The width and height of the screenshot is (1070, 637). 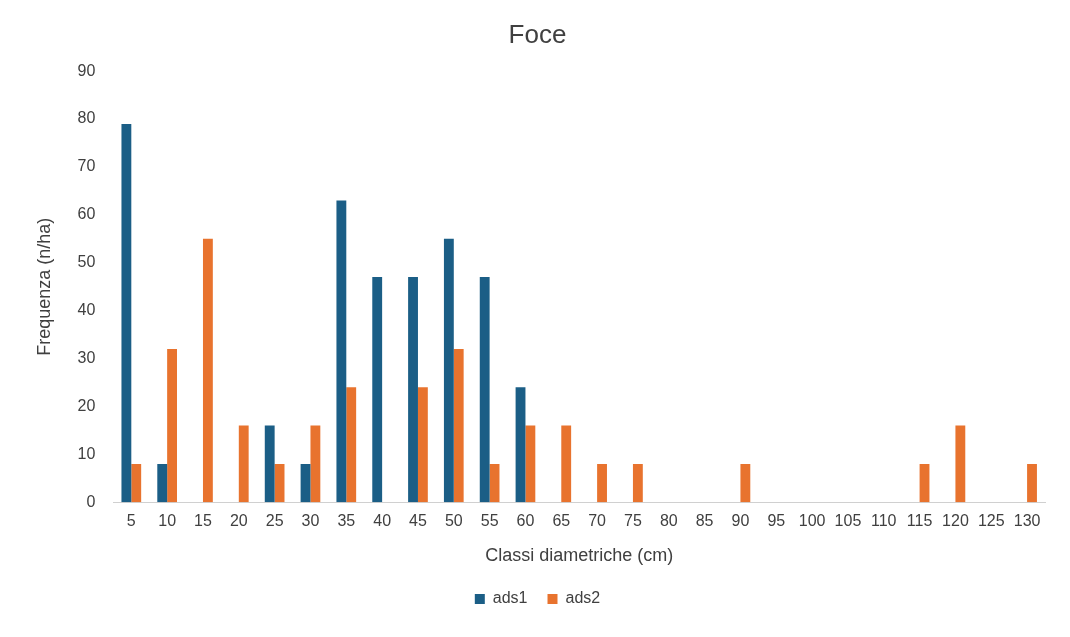 What do you see at coordinates (561, 521) in the screenshot?
I see `x-tick-label: 65` at bounding box center [561, 521].